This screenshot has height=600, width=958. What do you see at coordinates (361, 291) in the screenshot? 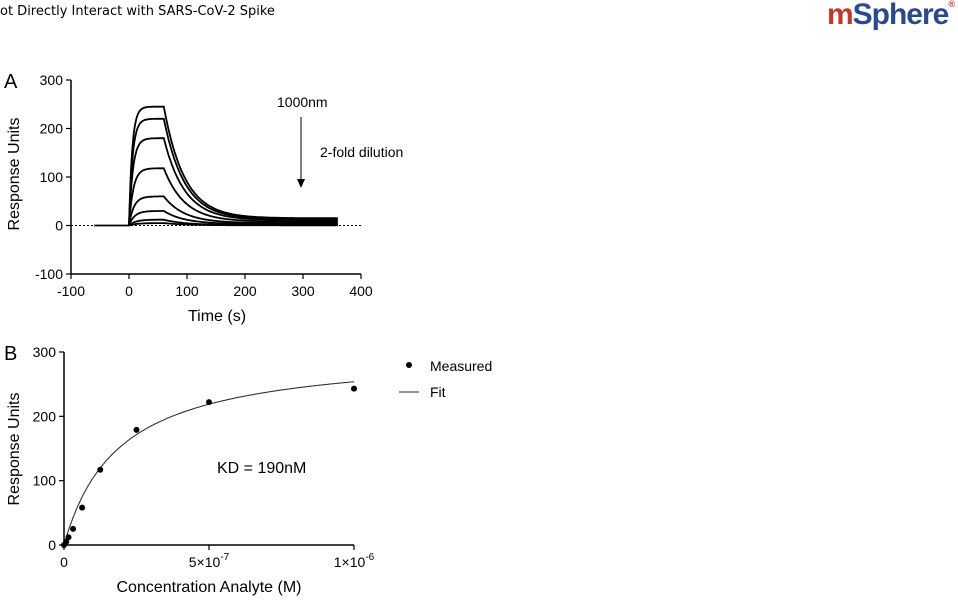
I see `panel-a-x-tick-label: 400` at bounding box center [361, 291].